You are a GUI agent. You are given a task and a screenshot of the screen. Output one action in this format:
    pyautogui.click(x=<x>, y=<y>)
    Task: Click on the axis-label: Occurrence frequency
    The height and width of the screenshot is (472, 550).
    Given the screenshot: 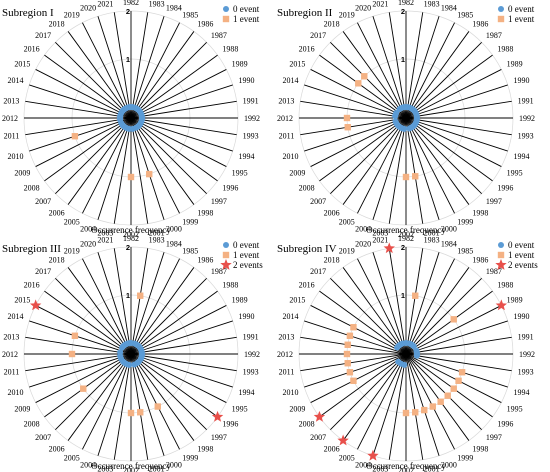 What is the action you would take?
    pyautogui.click(x=131, y=230)
    